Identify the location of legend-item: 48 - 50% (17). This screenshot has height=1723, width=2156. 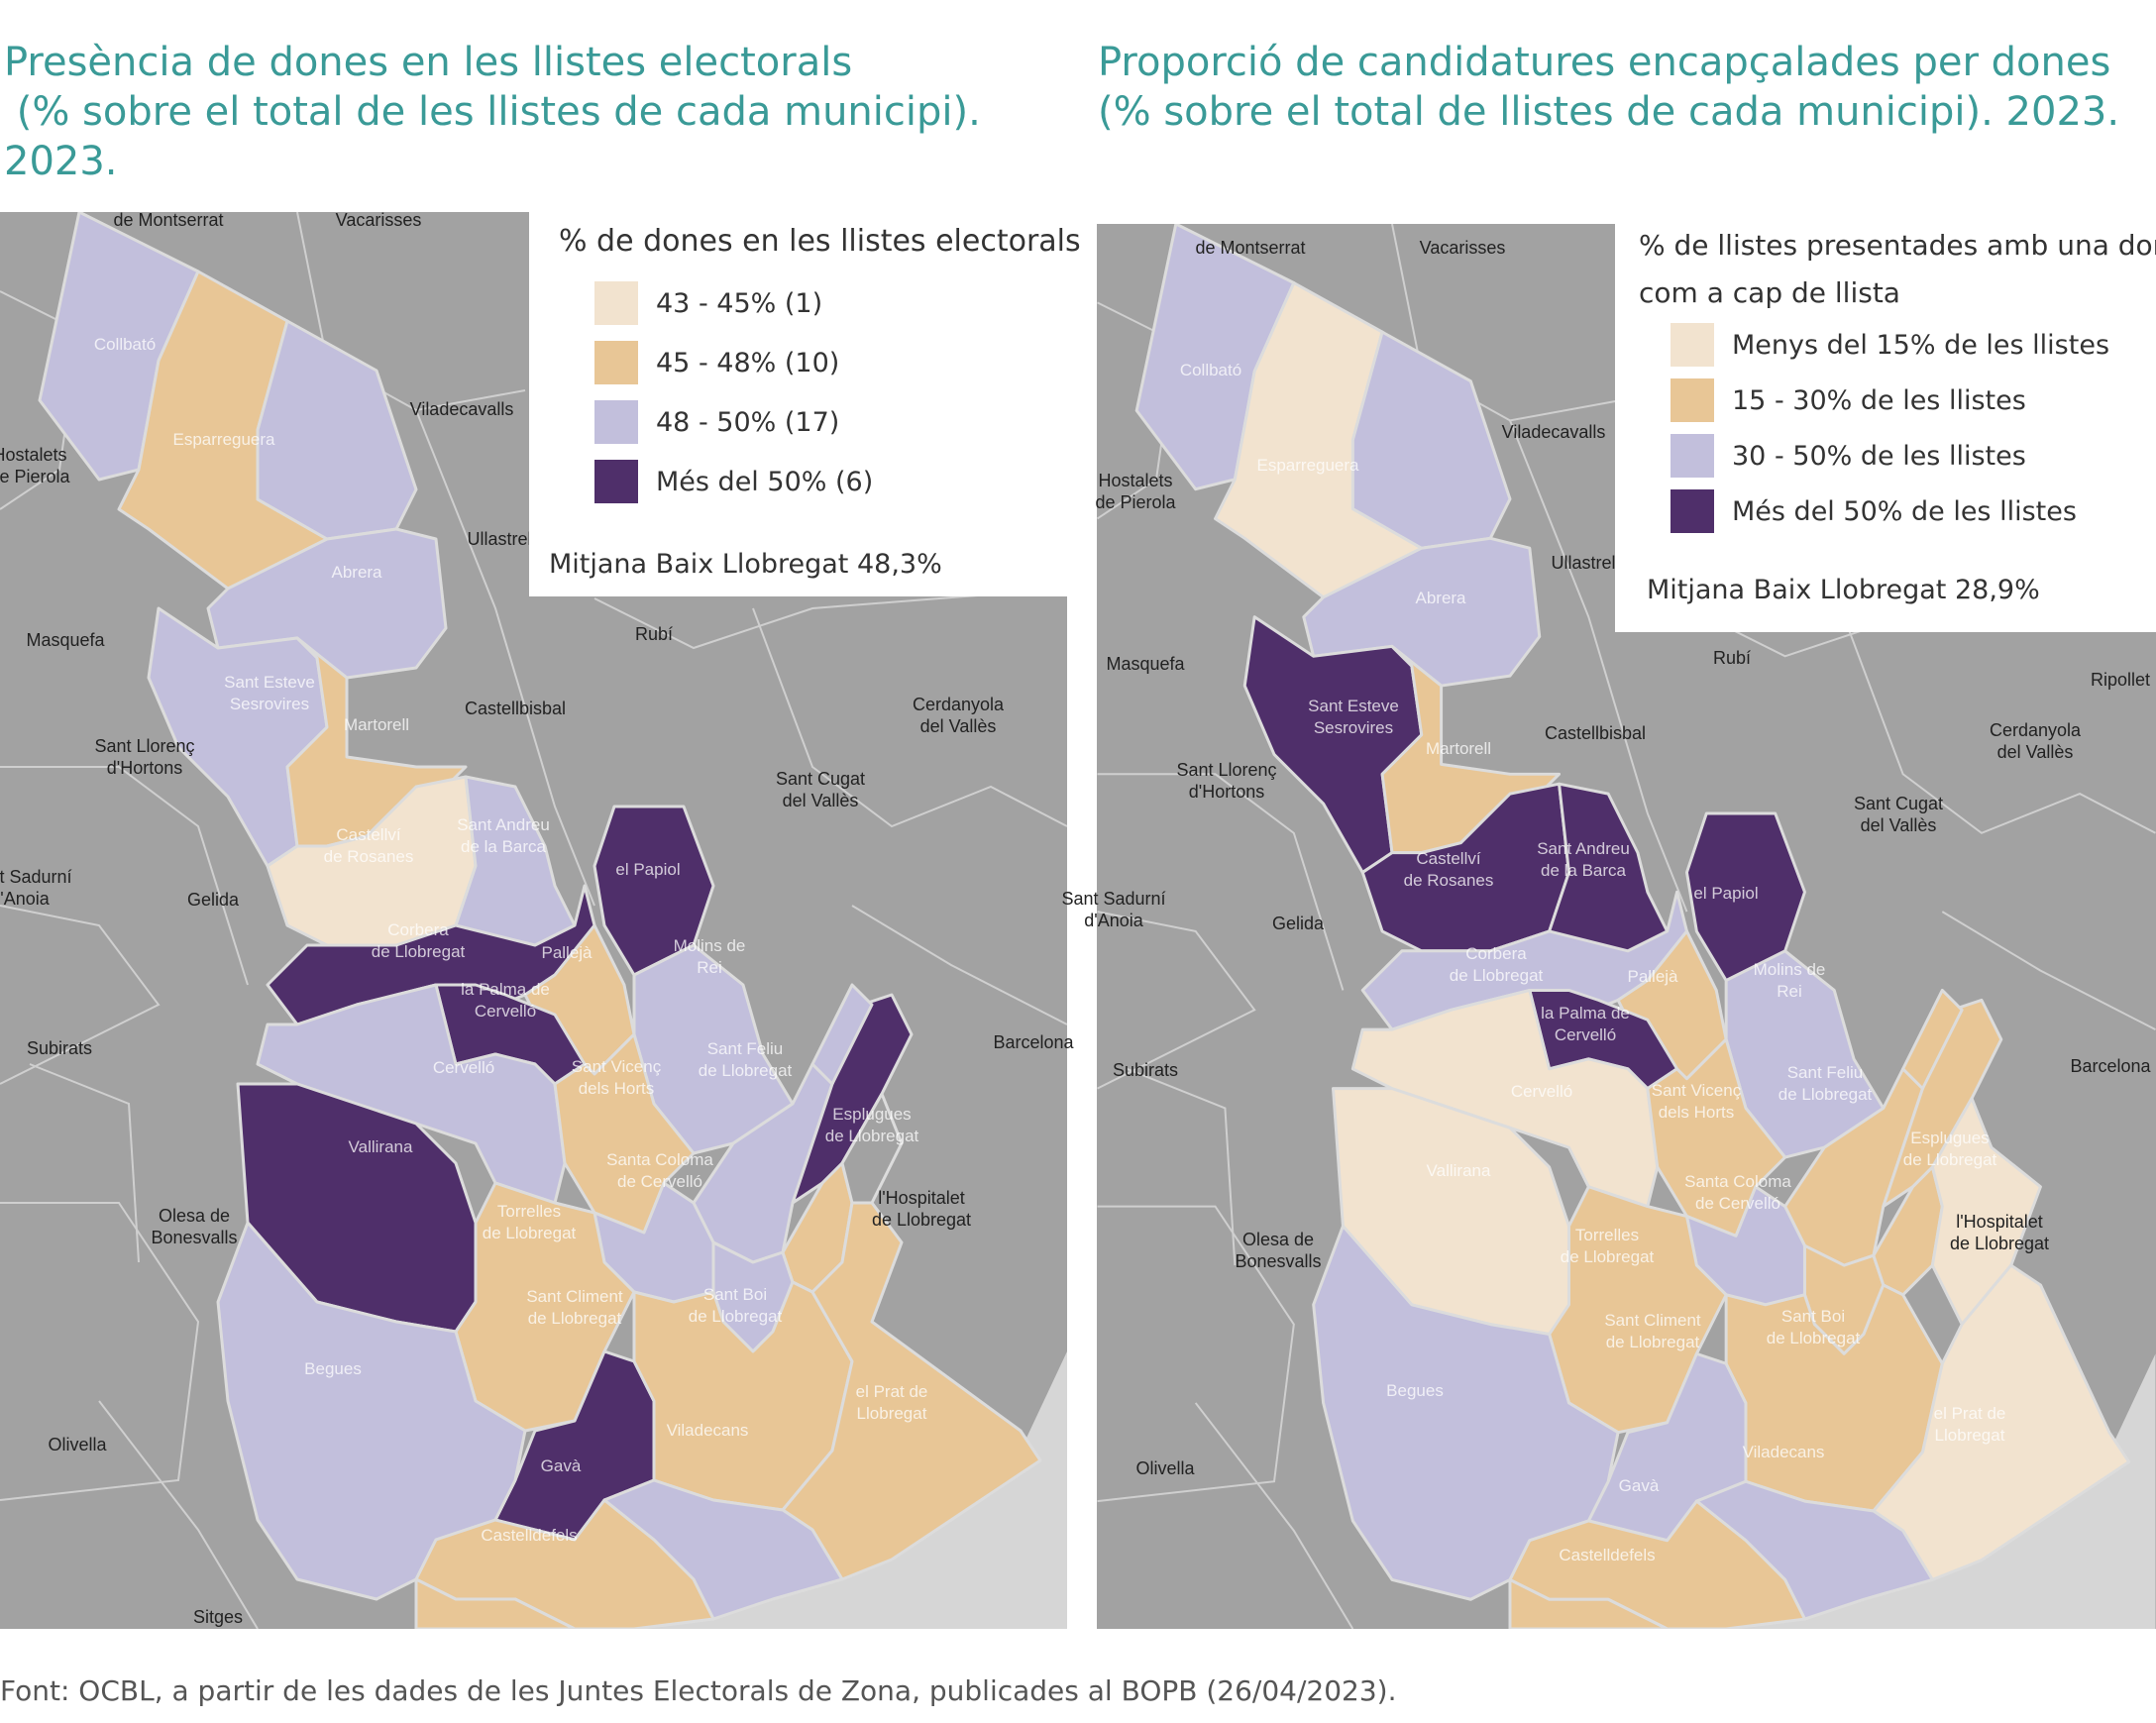
(716, 422).